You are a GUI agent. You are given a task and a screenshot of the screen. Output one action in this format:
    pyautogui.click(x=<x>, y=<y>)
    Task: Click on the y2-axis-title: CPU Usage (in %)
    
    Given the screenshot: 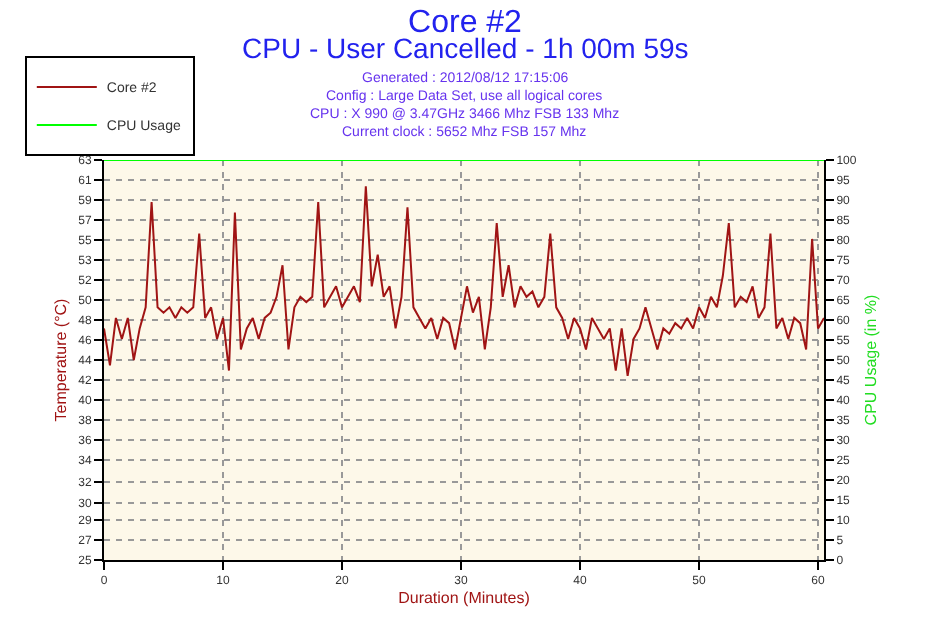 What is the action you would take?
    pyautogui.click(x=870, y=359)
    